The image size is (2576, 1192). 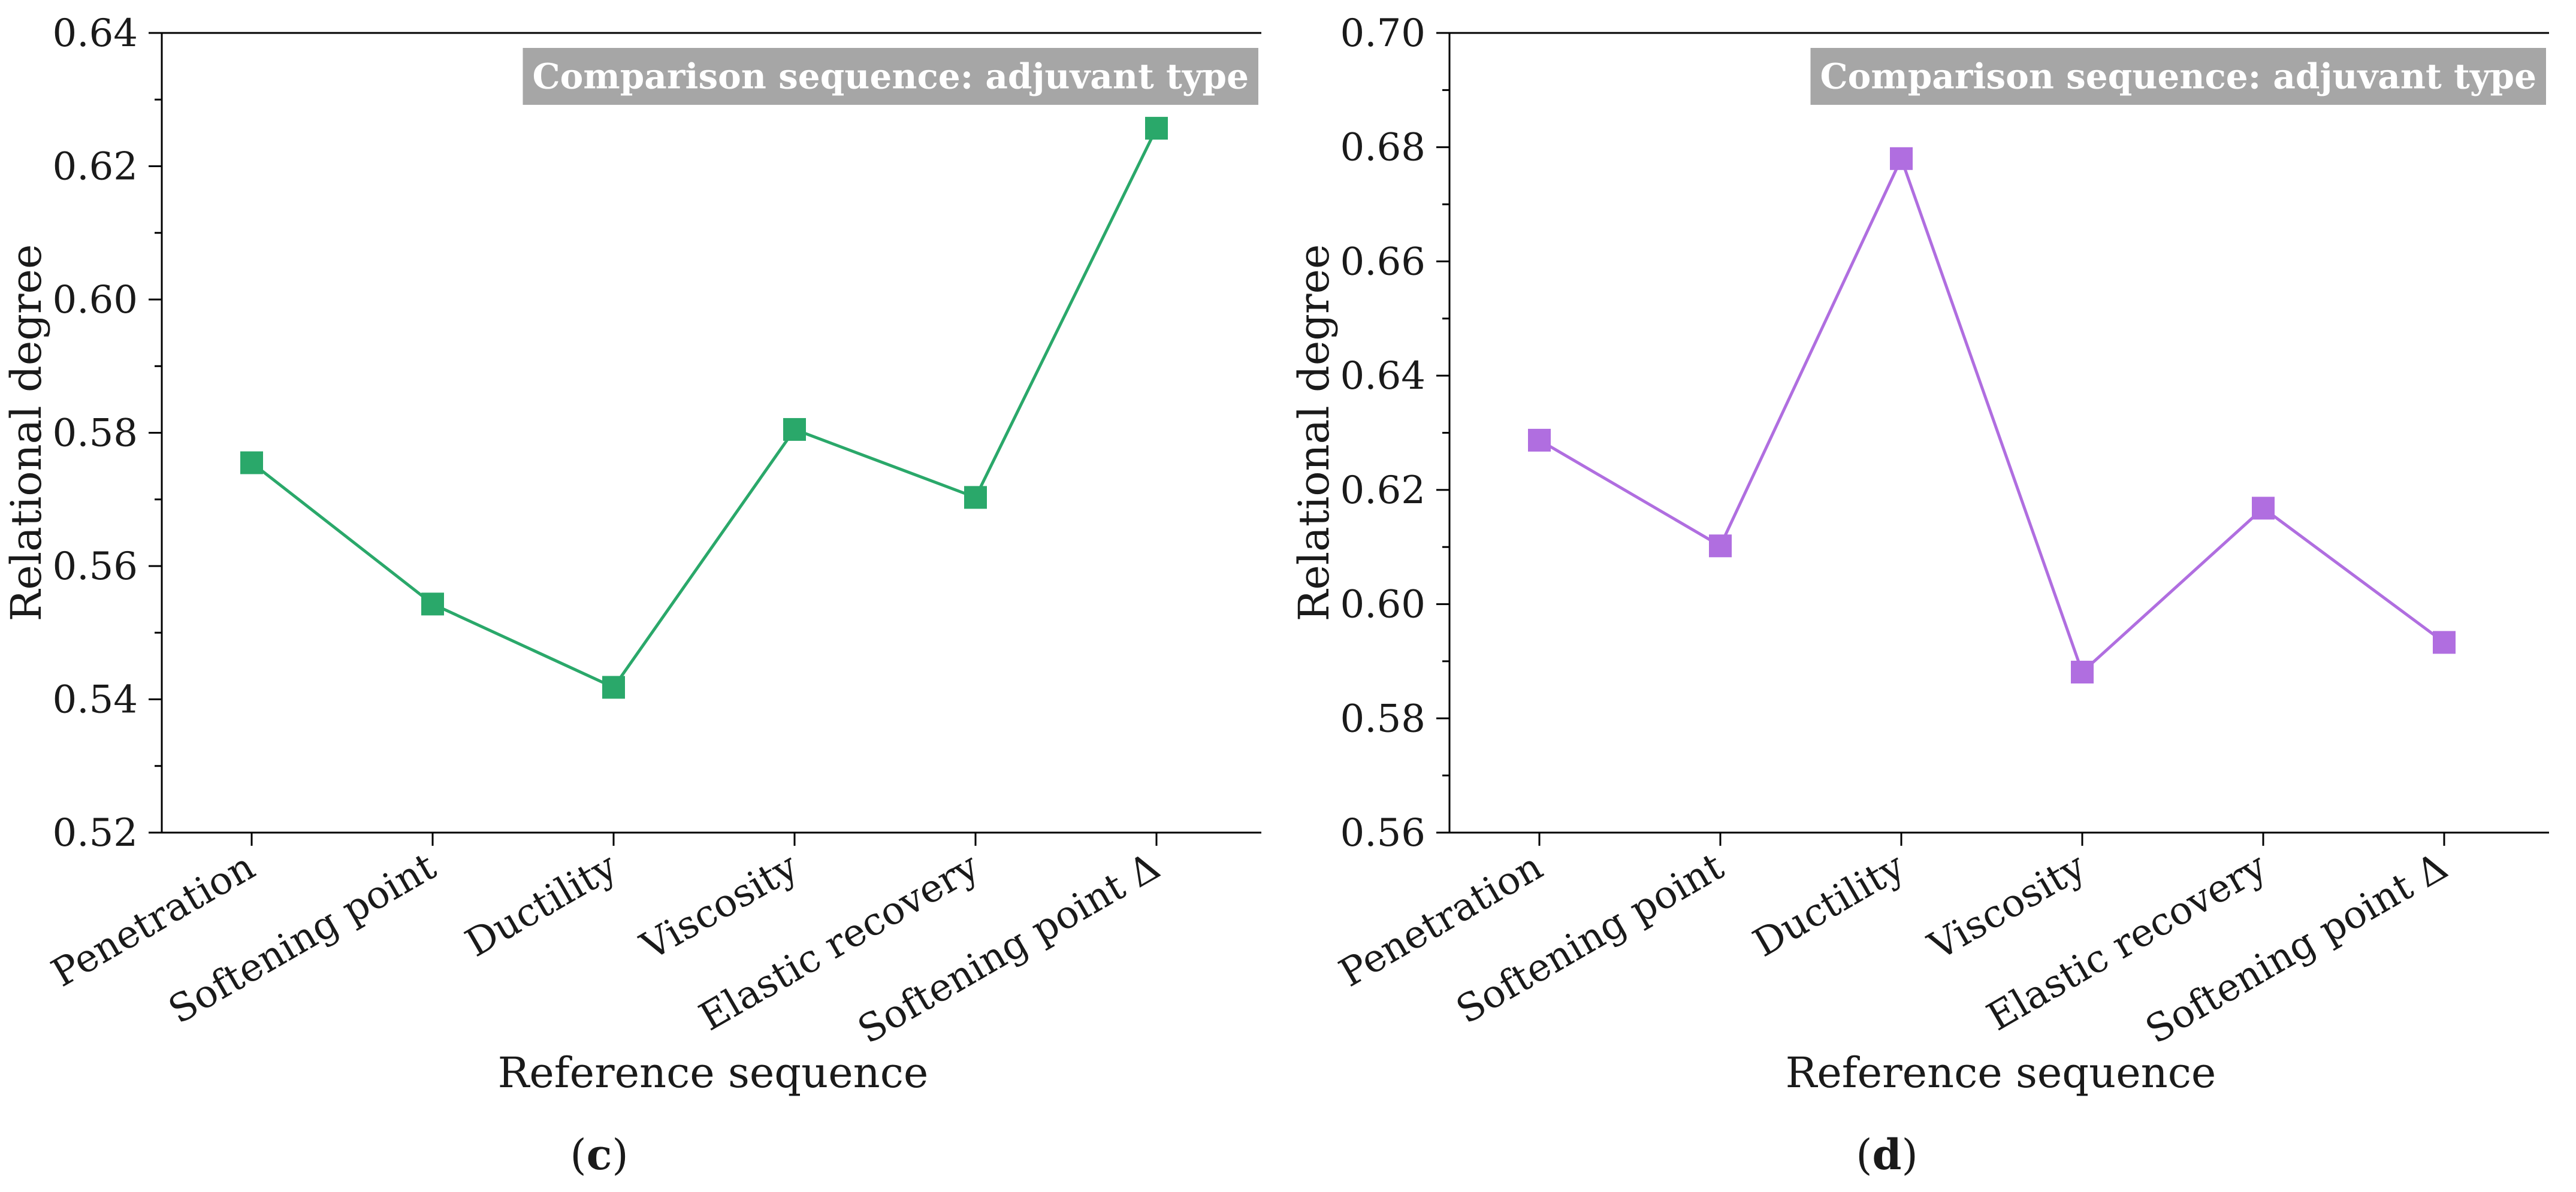 I want to click on panel-label: (c), so click(x=599, y=1154).